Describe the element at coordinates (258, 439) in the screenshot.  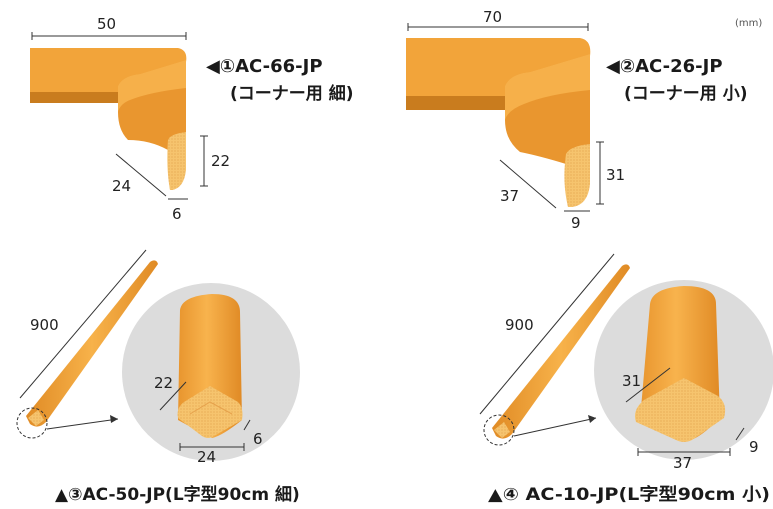
I see `product-3-thickness-label: 6` at that location.